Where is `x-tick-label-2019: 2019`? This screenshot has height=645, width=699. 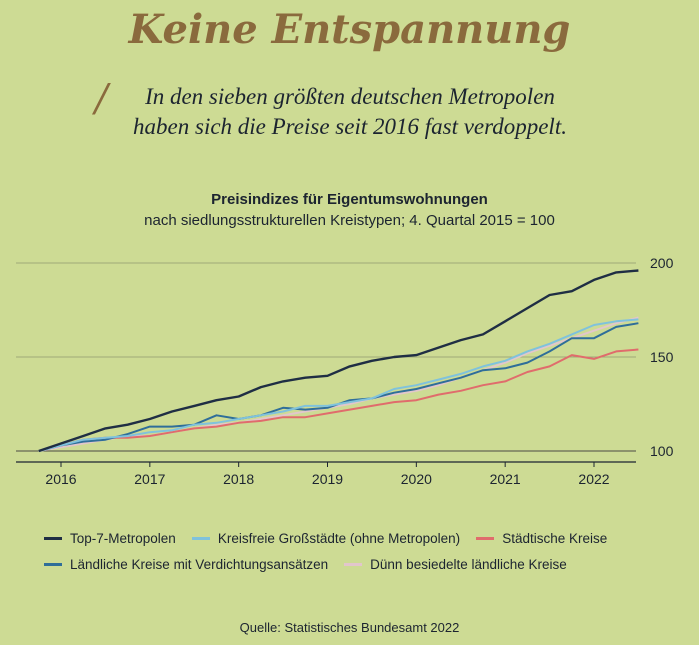
x-tick-label-2019: 2019 is located at coordinates (327, 479).